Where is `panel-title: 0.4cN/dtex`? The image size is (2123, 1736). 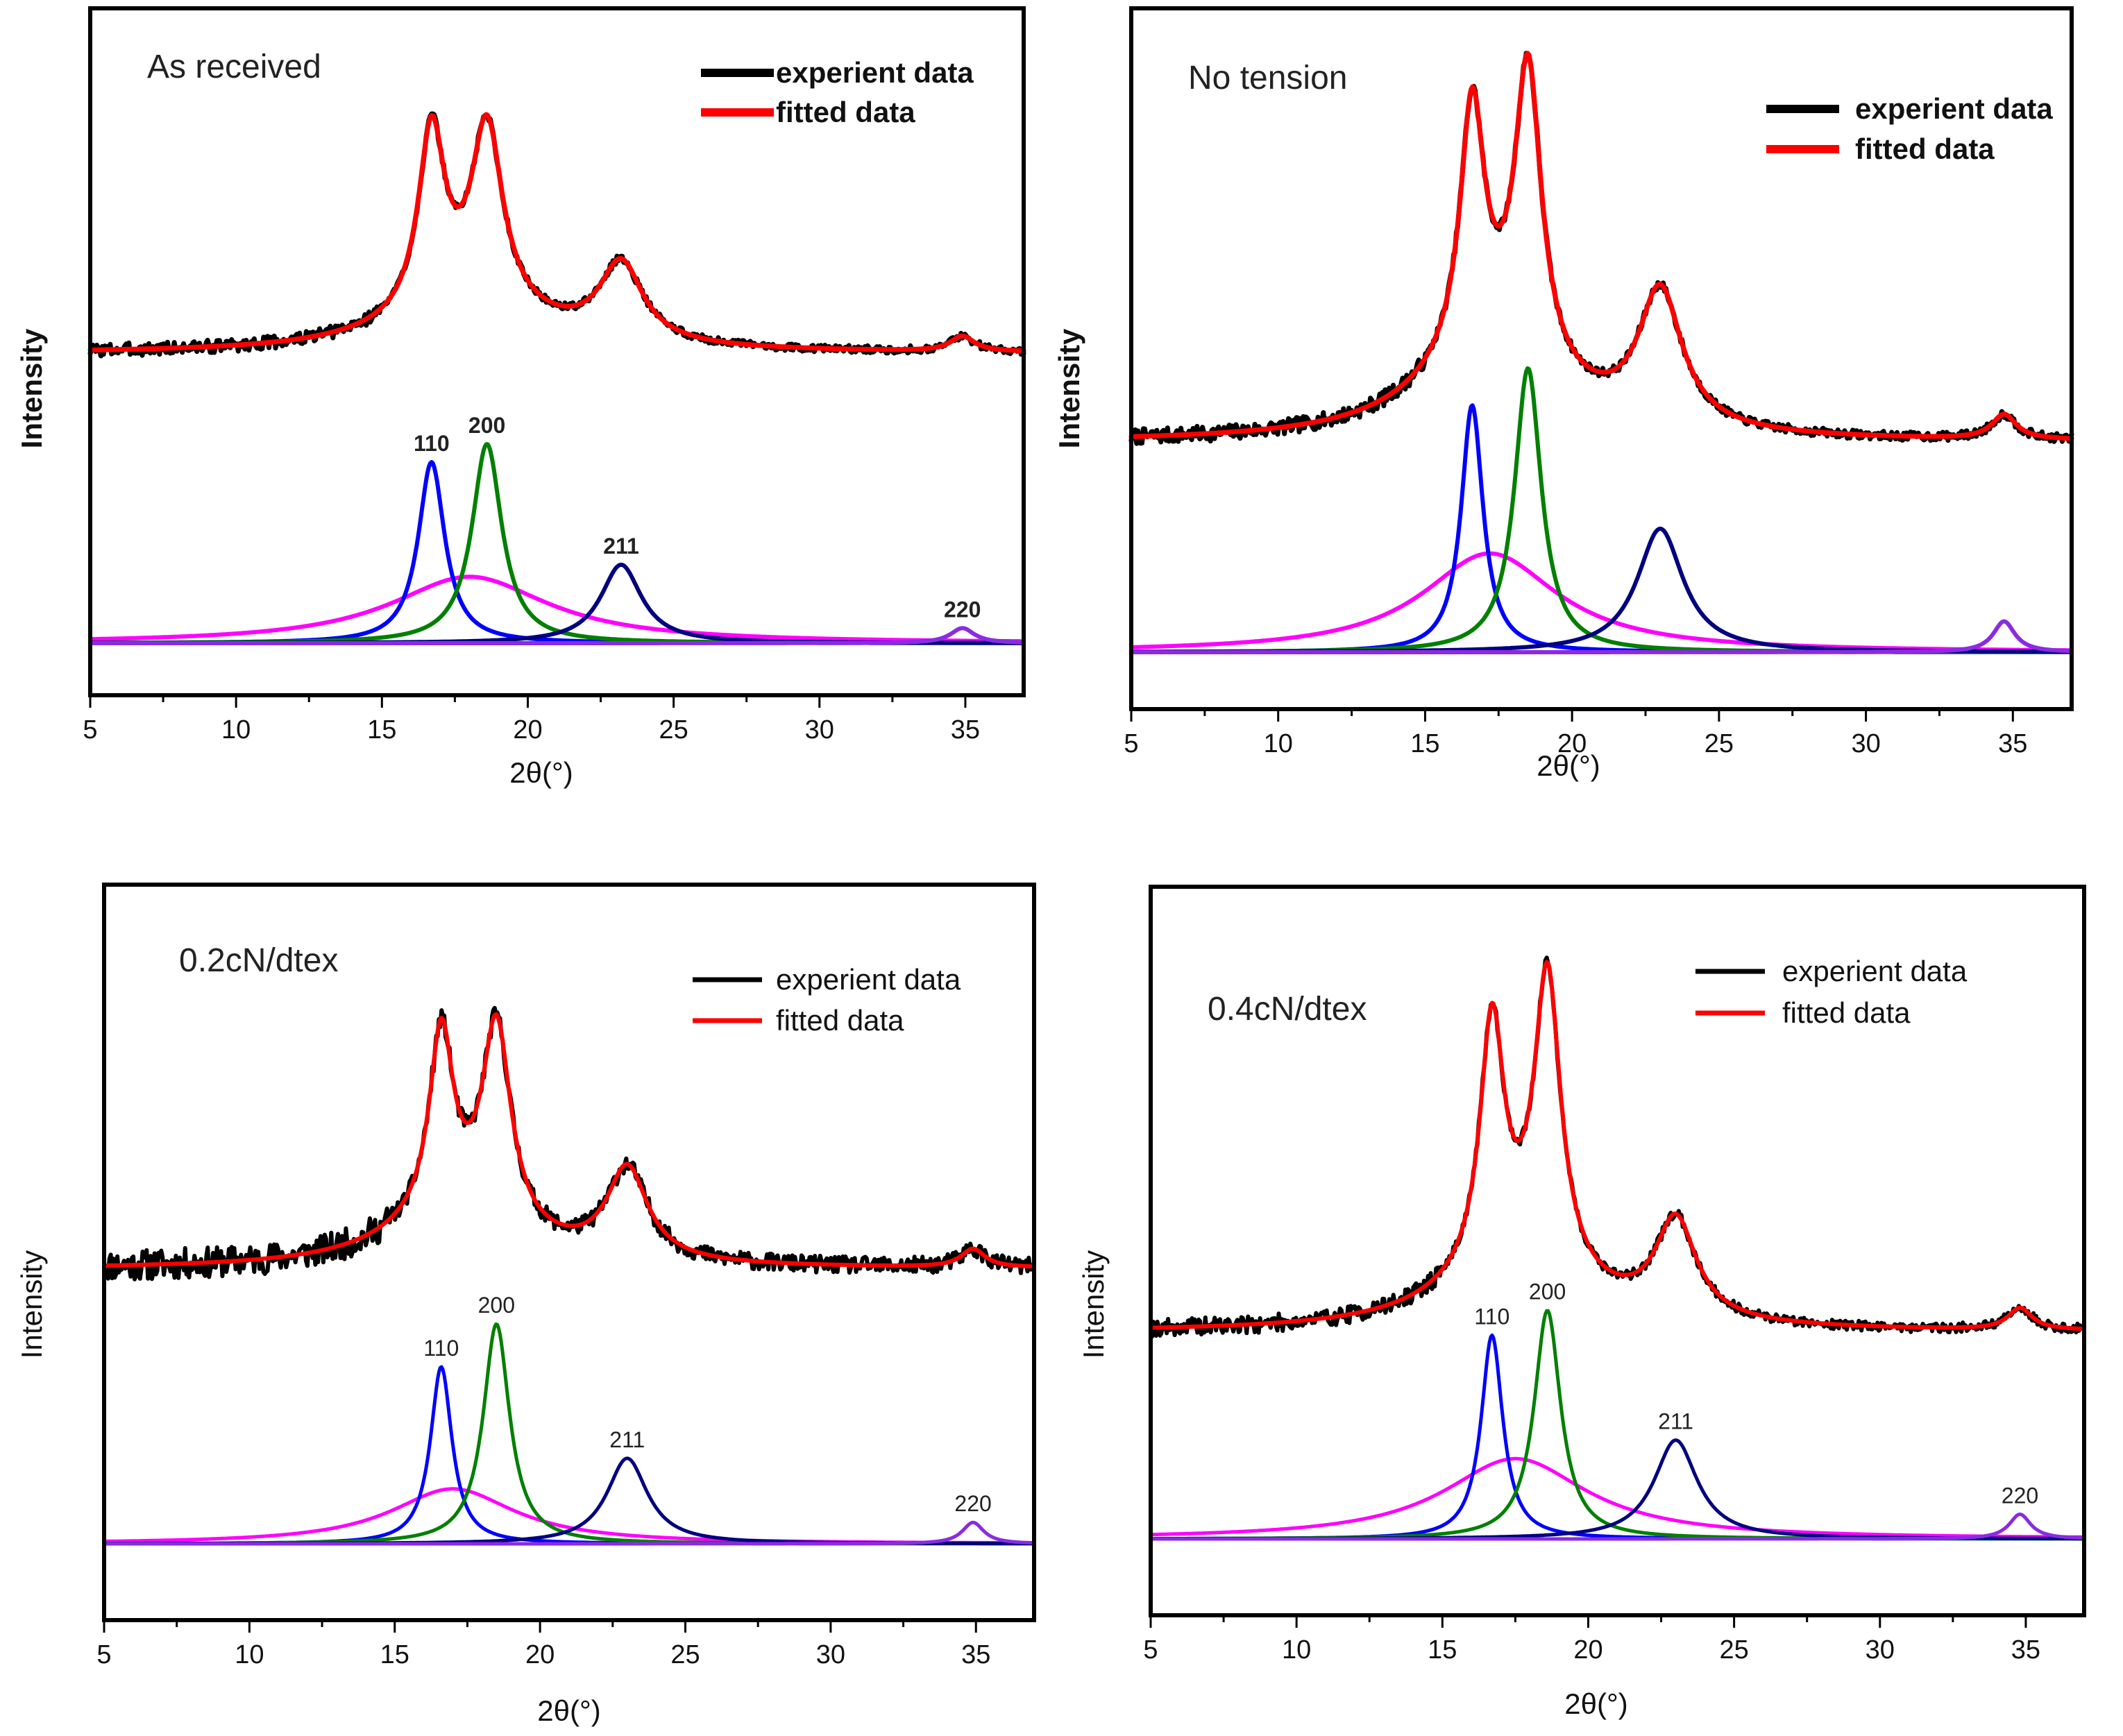 panel-title: 0.4cN/dtex is located at coordinates (1287, 1009).